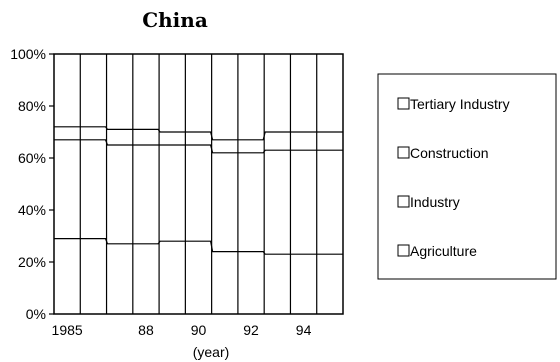 Image resolution: width=560 pixels, height=362 pixels. What do you see at coordinates (28, 54) in the screenshot?
I see `y-tick-label: 100%` at bounding box center [28, 54].